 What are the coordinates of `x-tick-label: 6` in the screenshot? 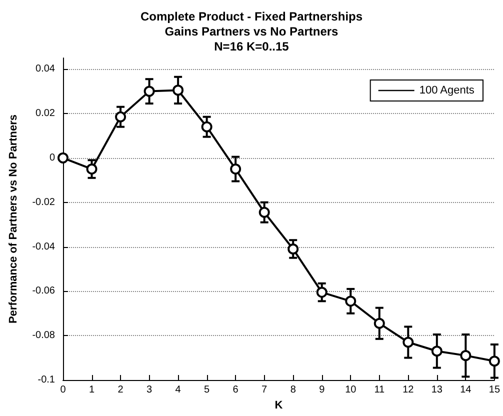 It's located at (235, 390).